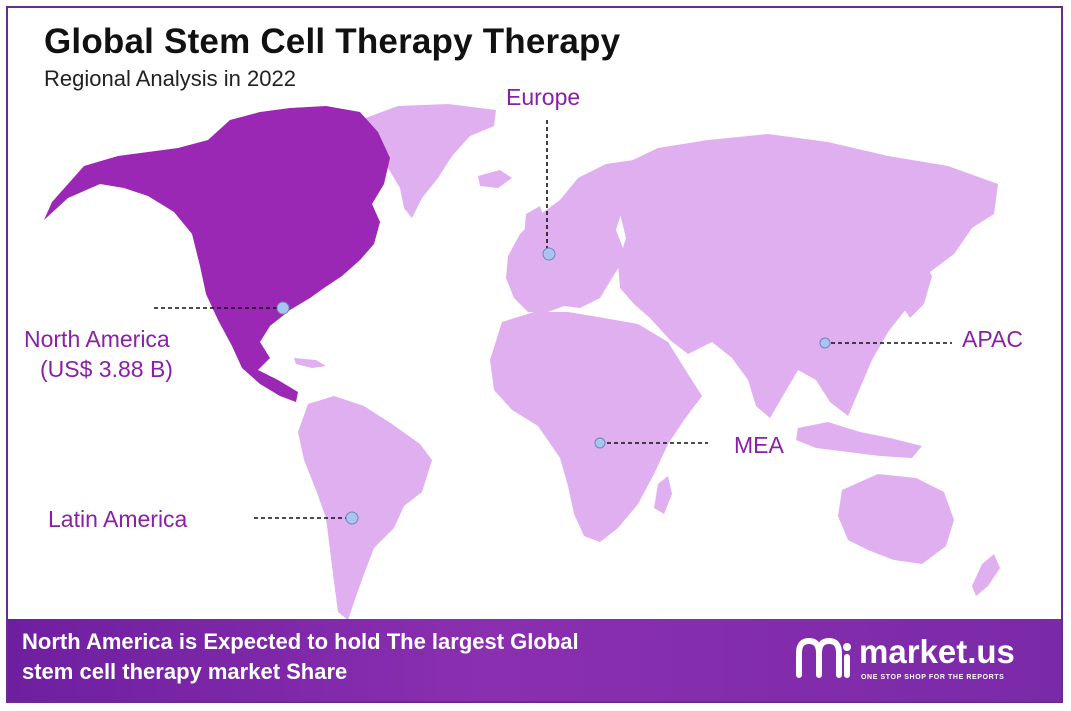  Describe the element at coordinates (283, 308) in the screenshot. I see `north-america-marker` at that location.